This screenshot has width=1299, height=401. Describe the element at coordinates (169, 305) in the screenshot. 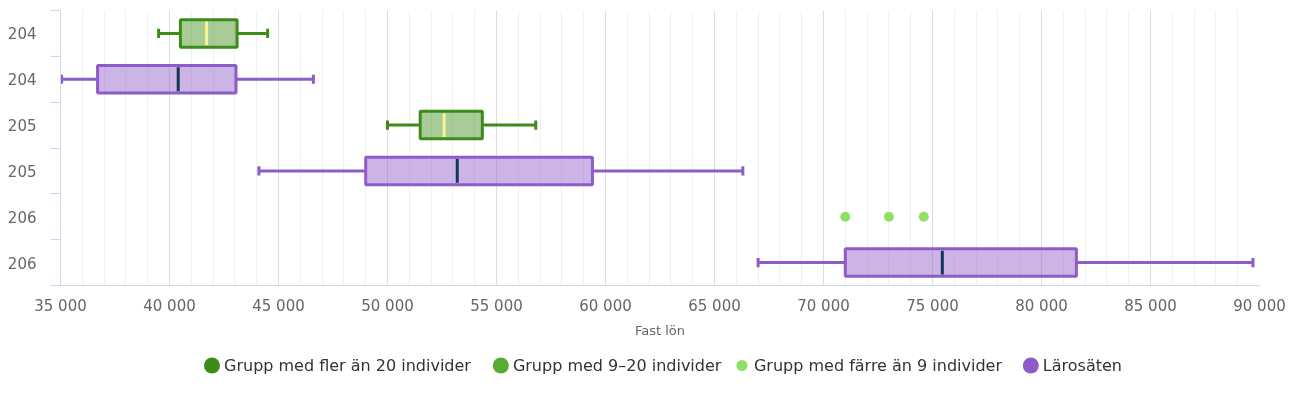

I see `x-tick-label: 40 000` at that location.